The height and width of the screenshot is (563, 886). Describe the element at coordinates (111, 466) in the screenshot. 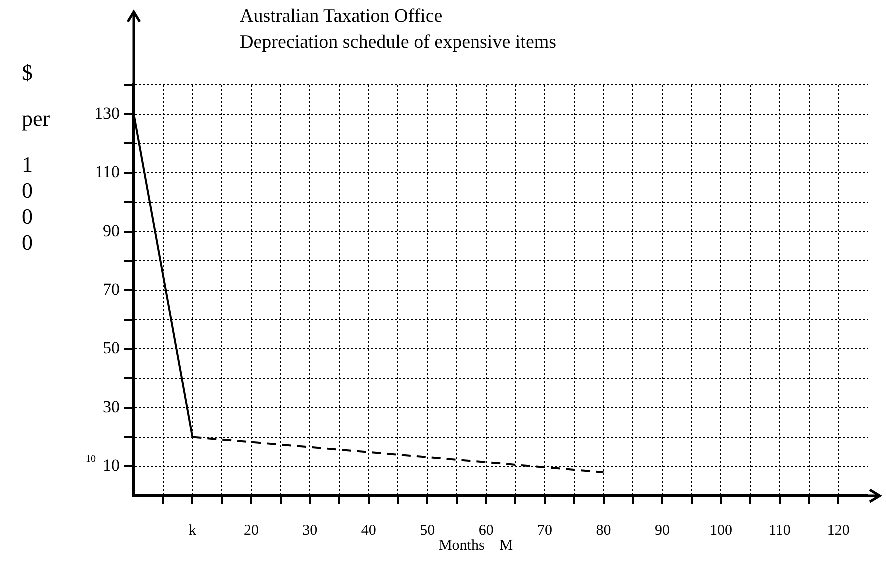

I see `y-tick-label: 10` at that location.